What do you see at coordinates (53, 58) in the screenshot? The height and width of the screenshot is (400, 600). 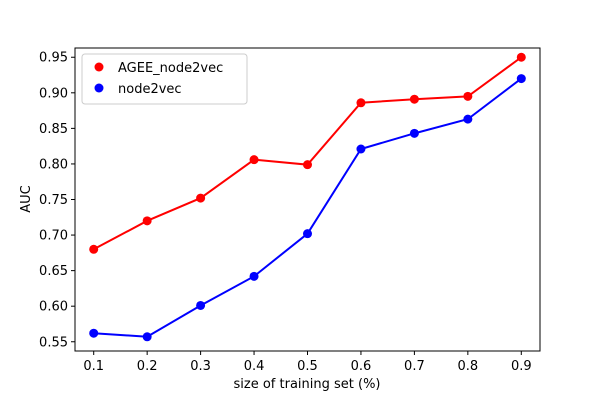 I see `y-tick-label: 0.95` at bounding box center [53, 58].